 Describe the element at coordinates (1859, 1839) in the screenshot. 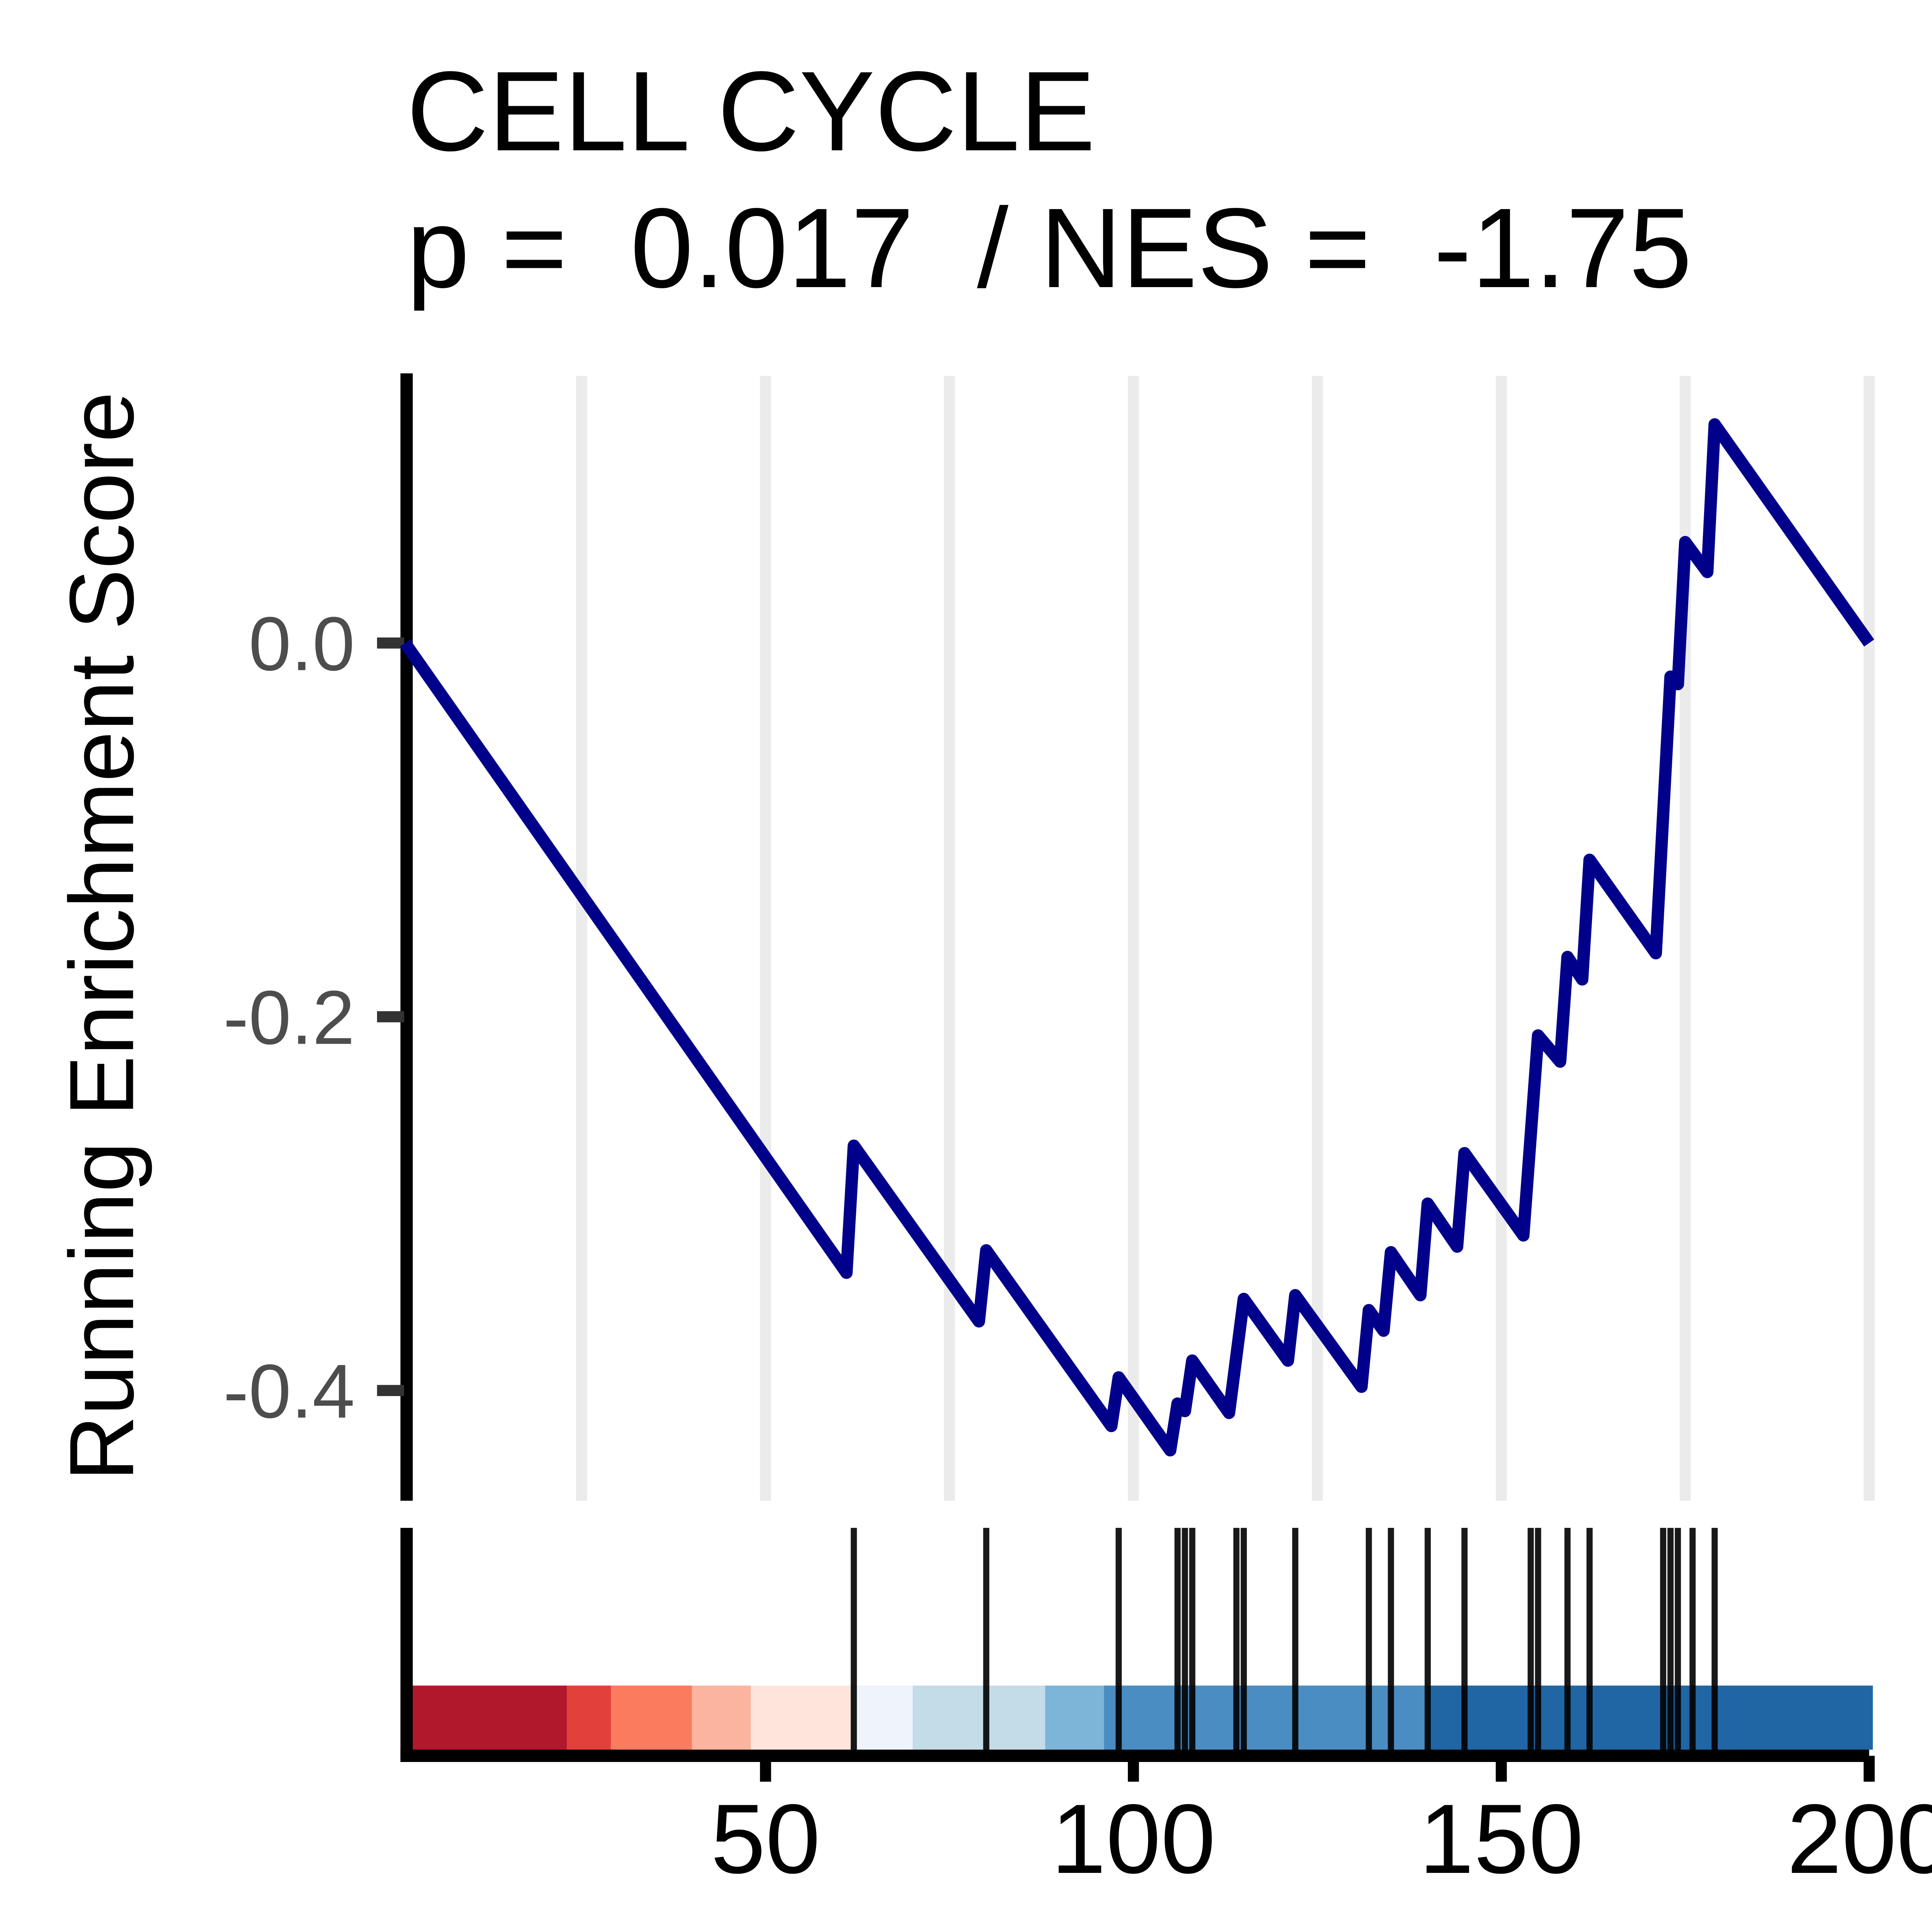

I see `x-tick-label: 200` at that location.